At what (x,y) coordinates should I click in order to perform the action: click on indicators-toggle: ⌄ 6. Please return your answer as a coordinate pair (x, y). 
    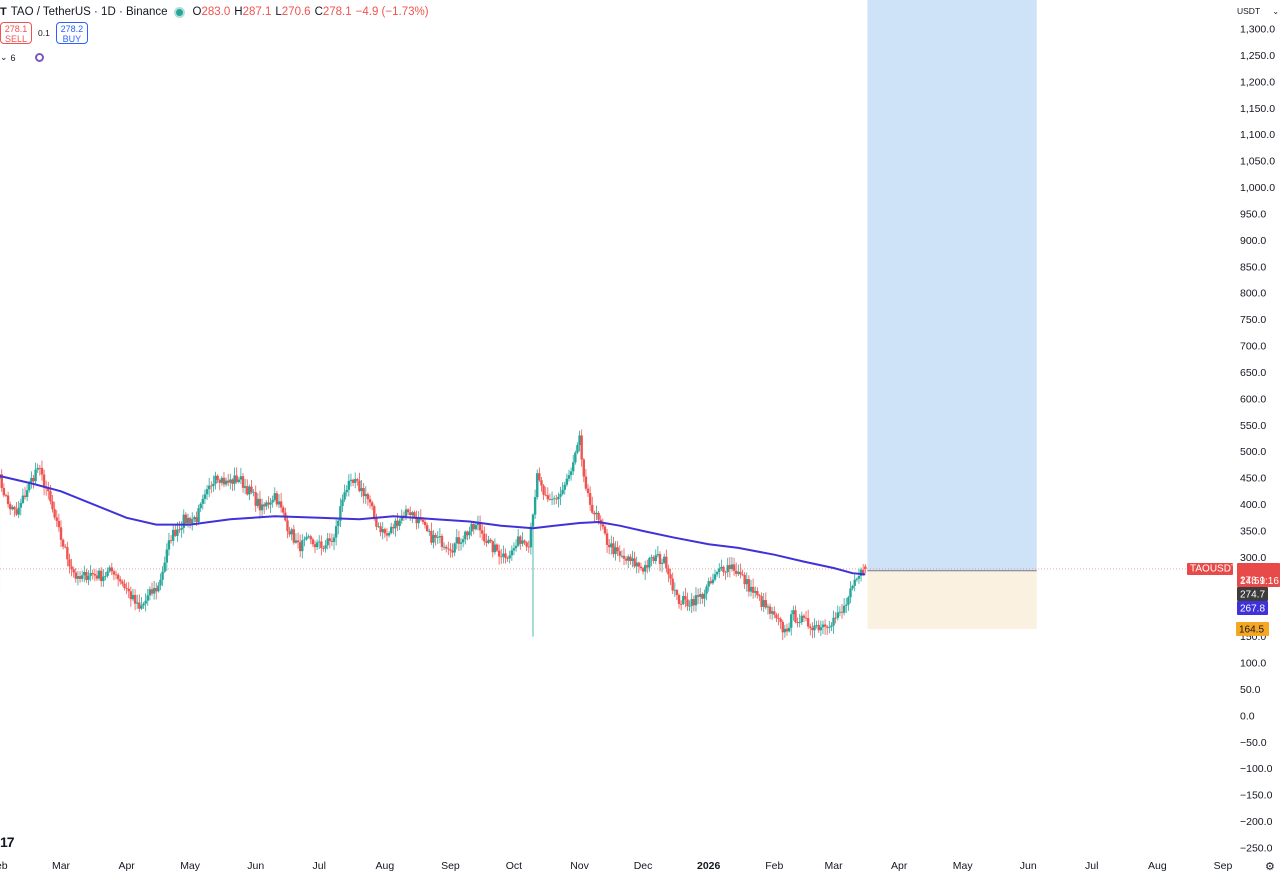
    Looking at the image, I should click on (22, 57).